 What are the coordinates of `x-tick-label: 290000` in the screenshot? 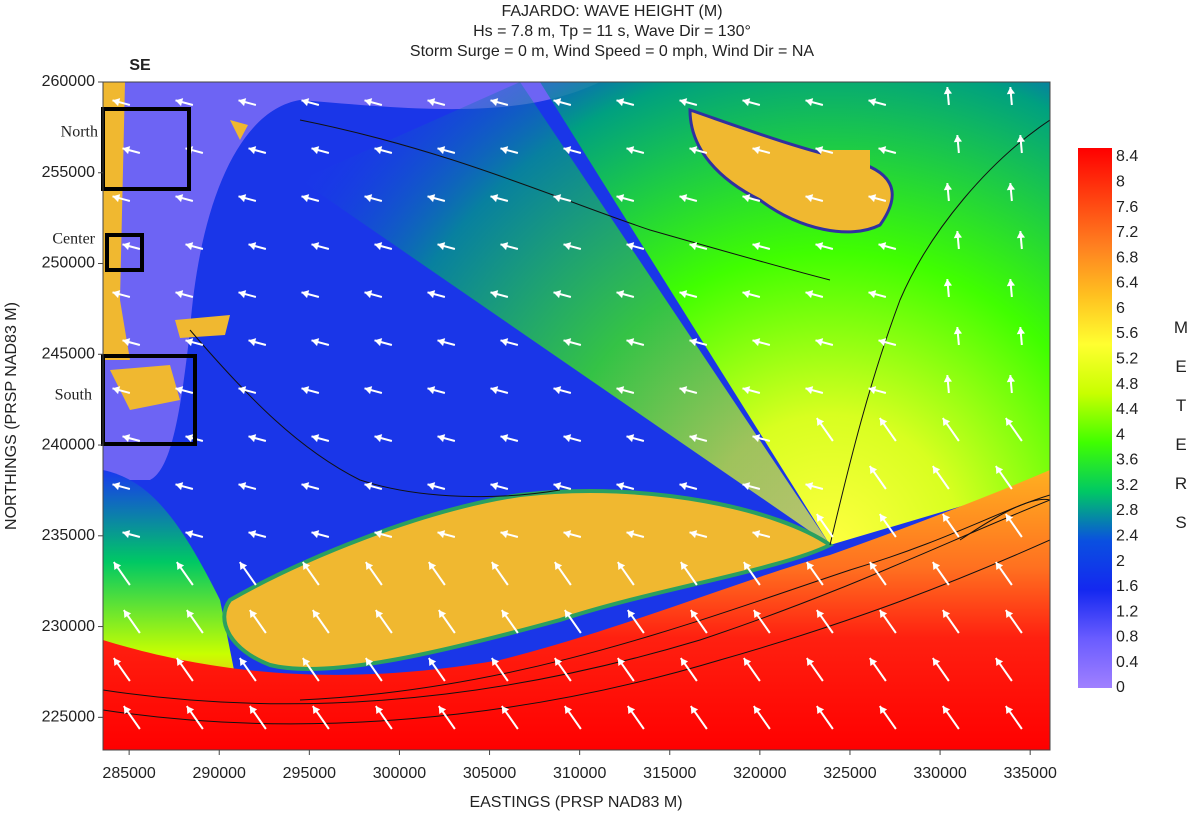 It's located at (219, 773).